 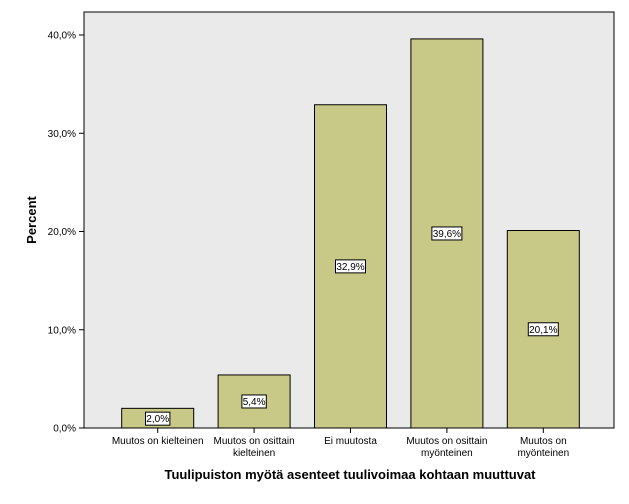 I want to click on data-label: 5,4%, so click(x=254, y=402).